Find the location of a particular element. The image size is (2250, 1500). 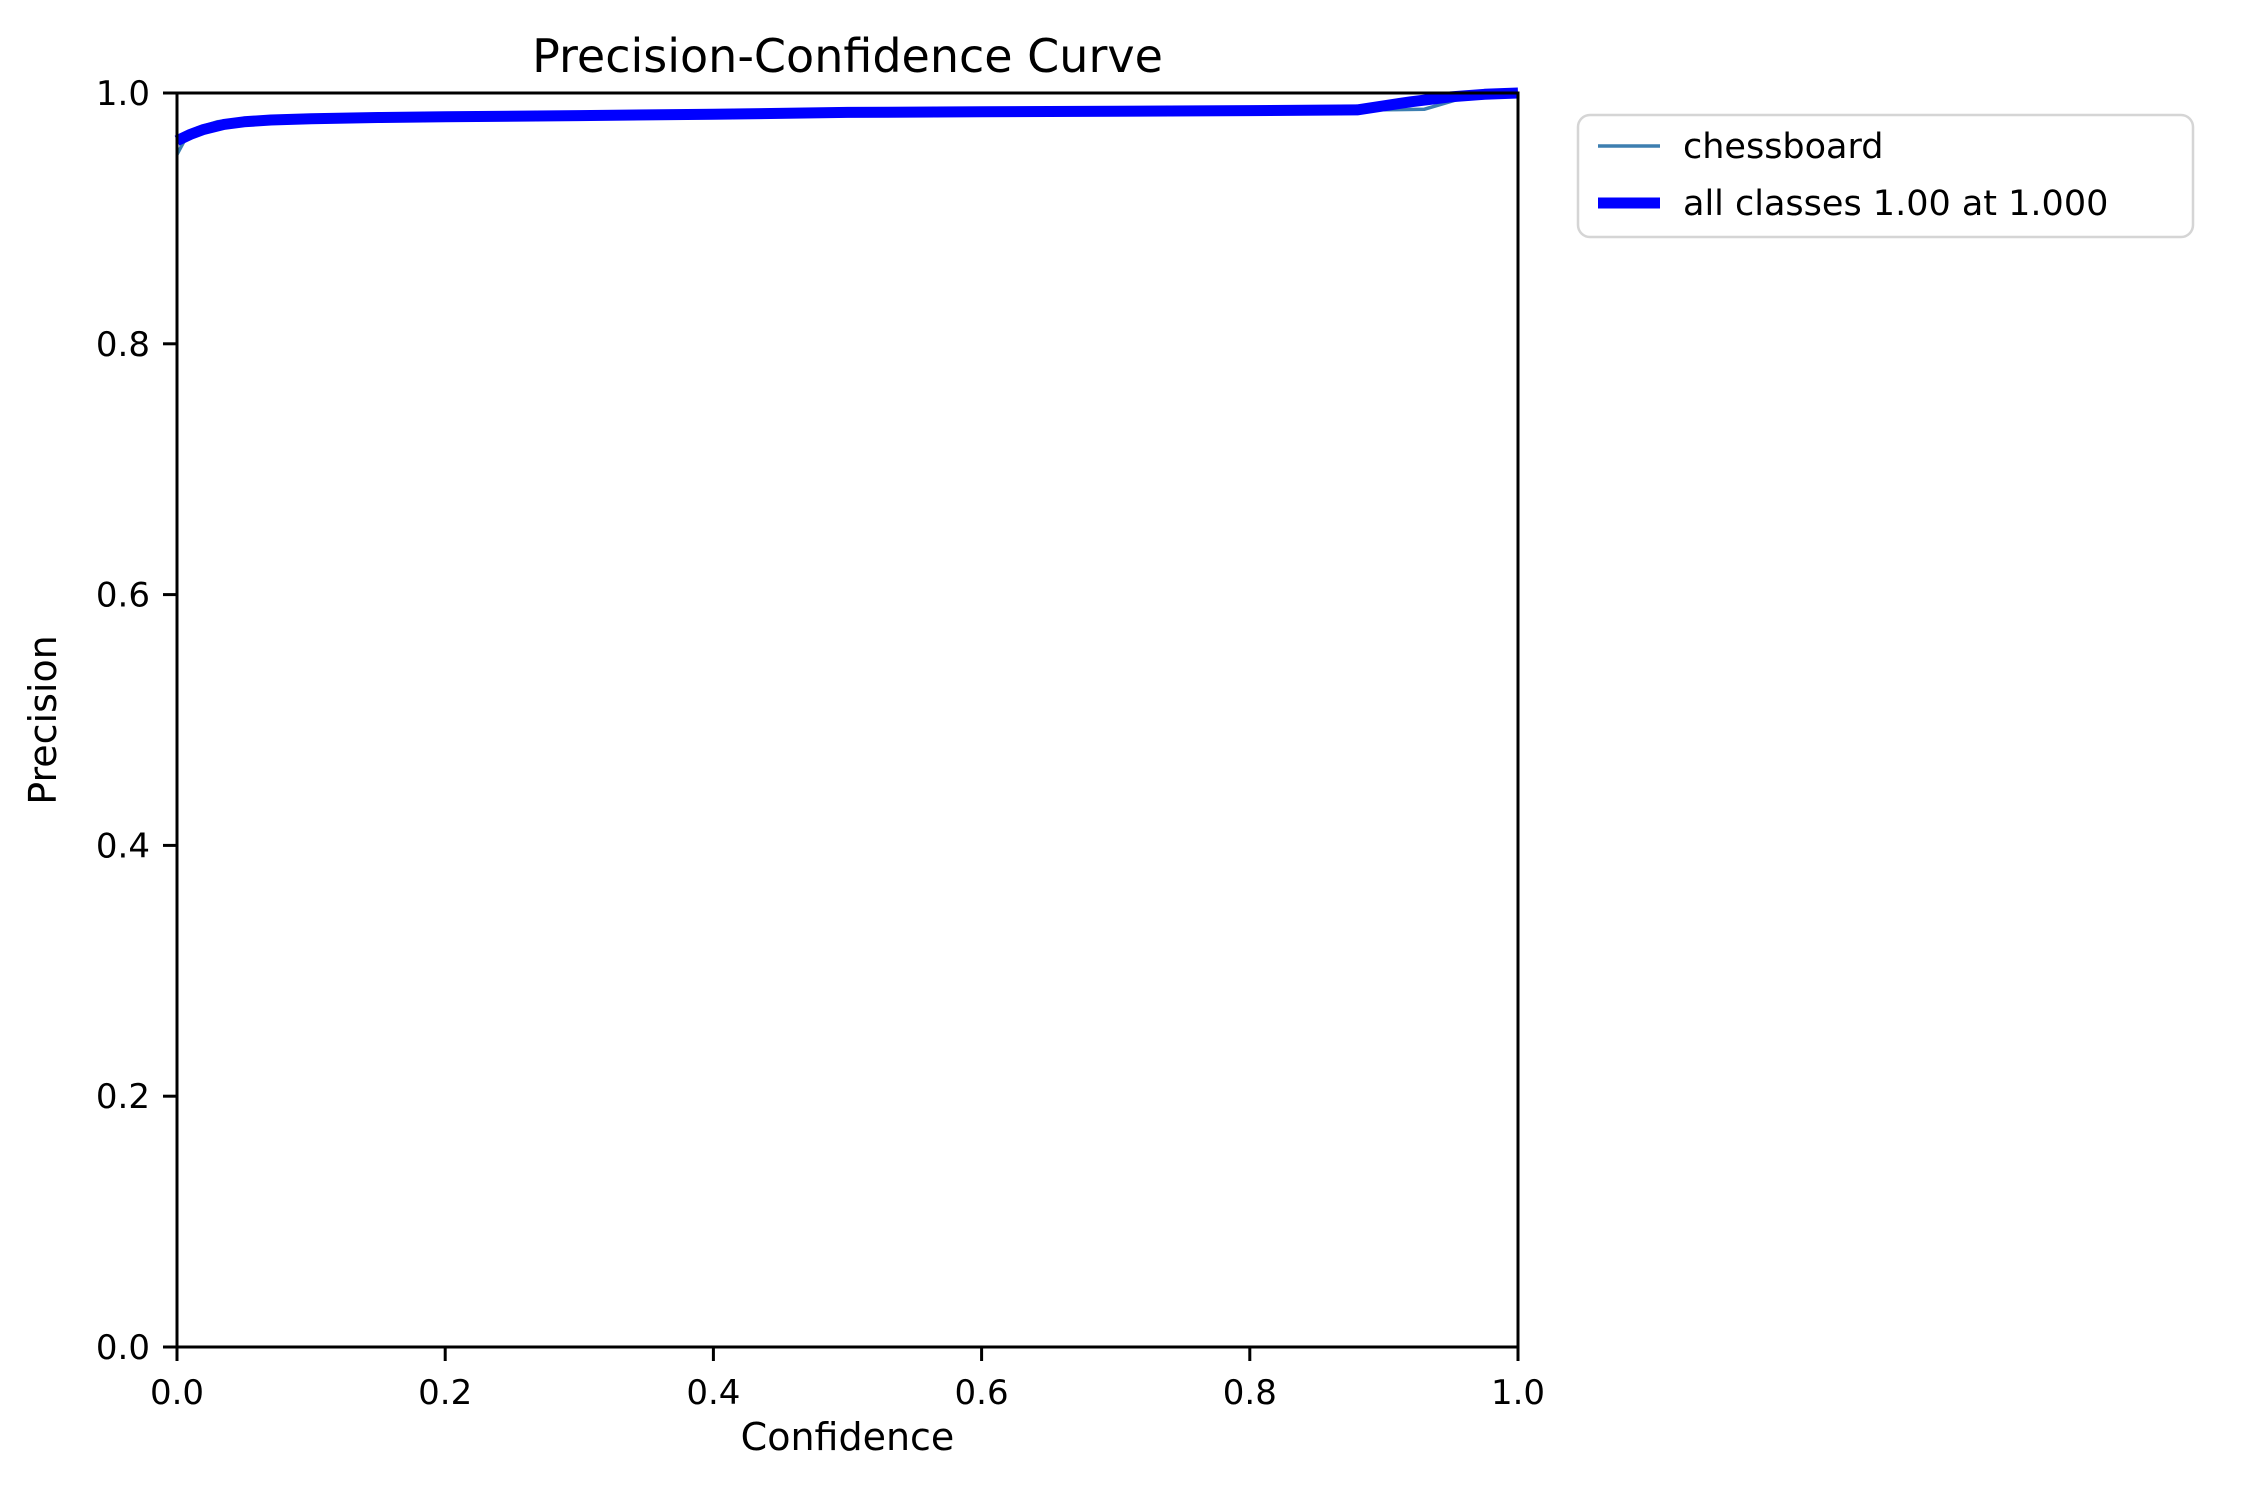

legend-frame is located at coordinates (1885, 176).